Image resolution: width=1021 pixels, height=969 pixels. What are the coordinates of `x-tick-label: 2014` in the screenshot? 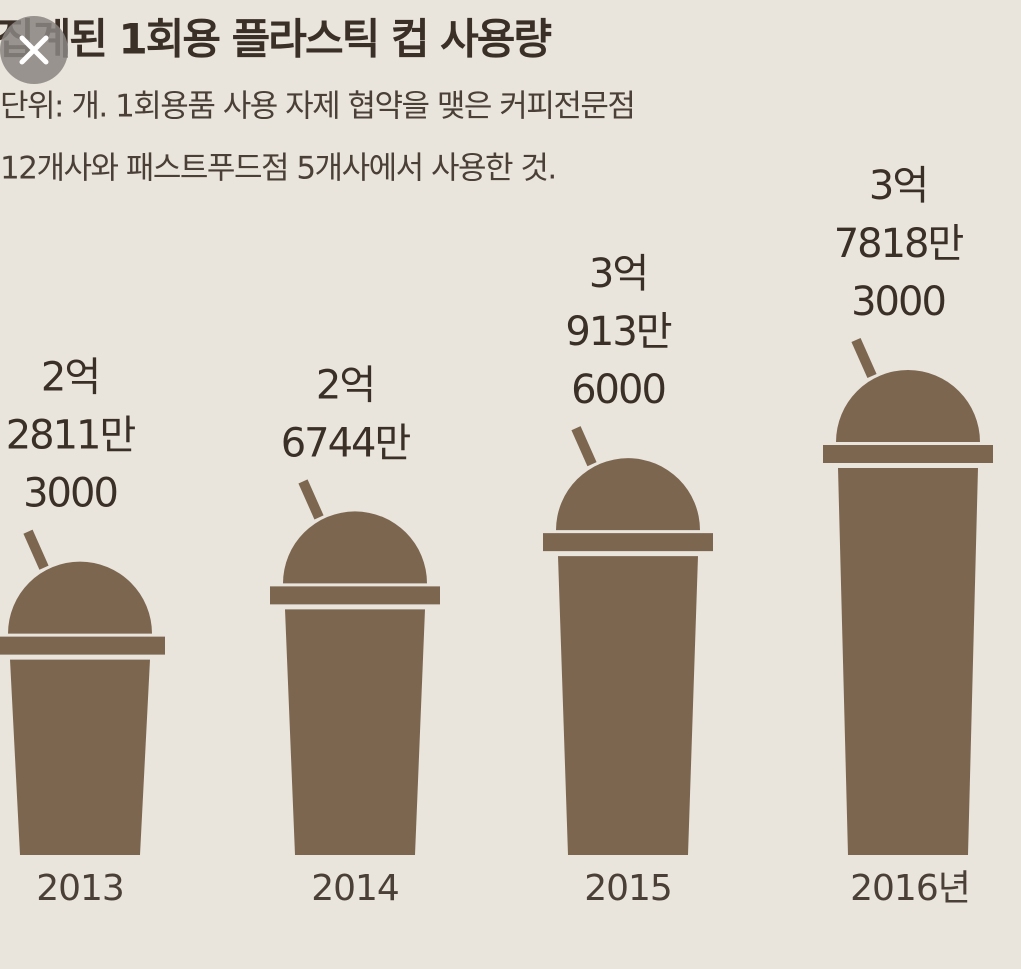 It's located at (355, 888).